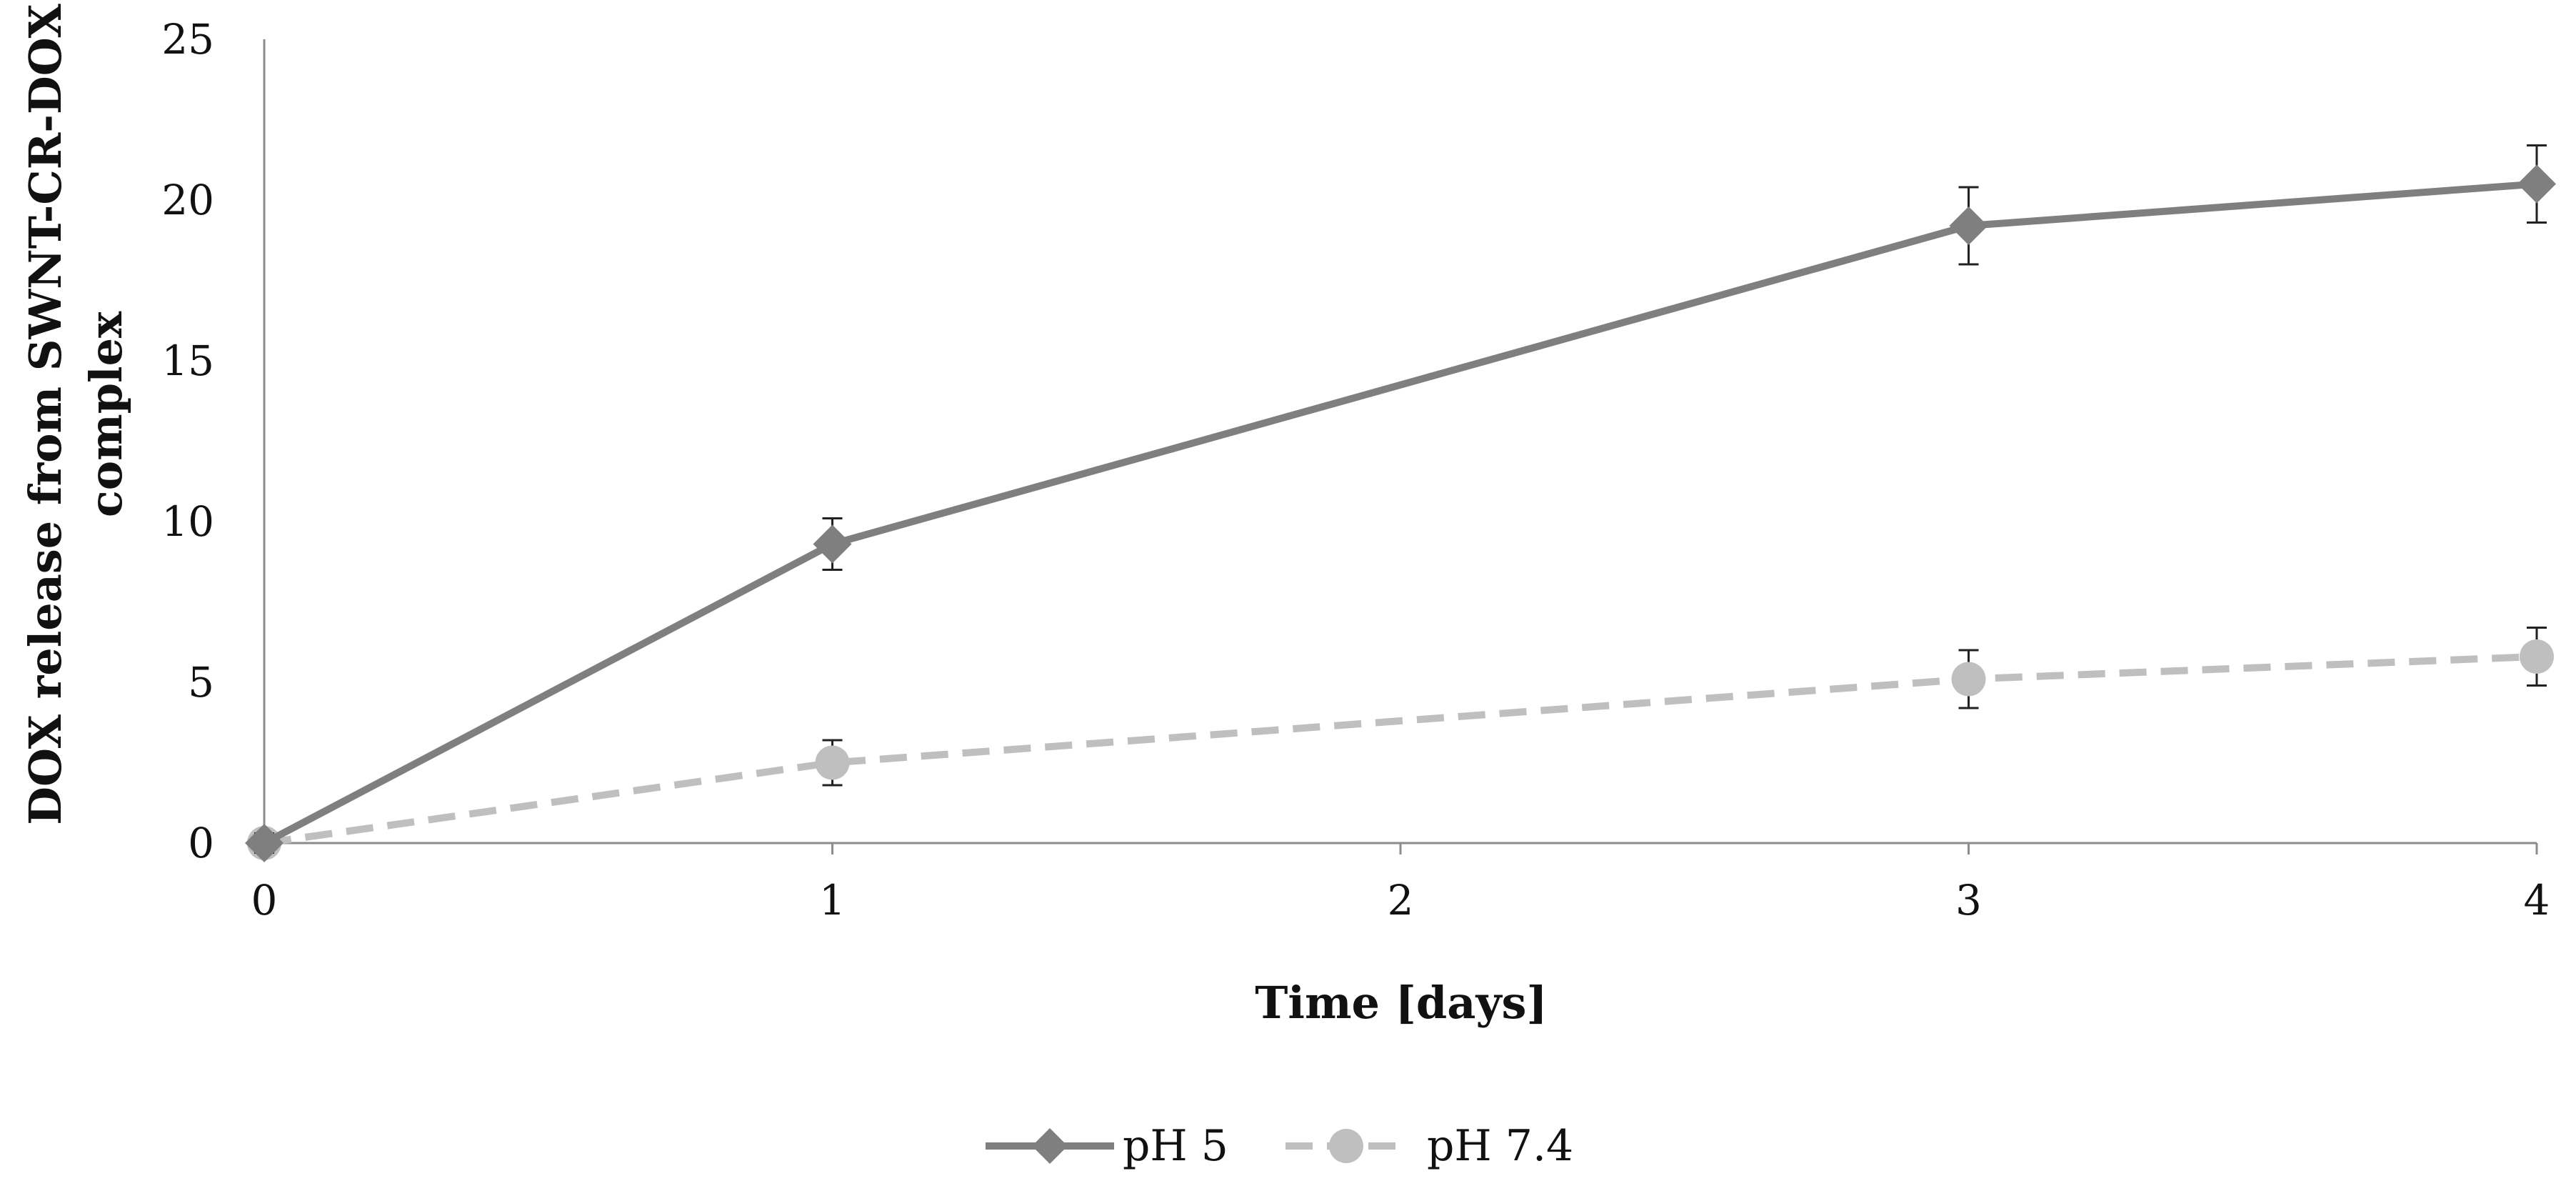  I want to click on y-tick-label: 20, so click(187, 200).